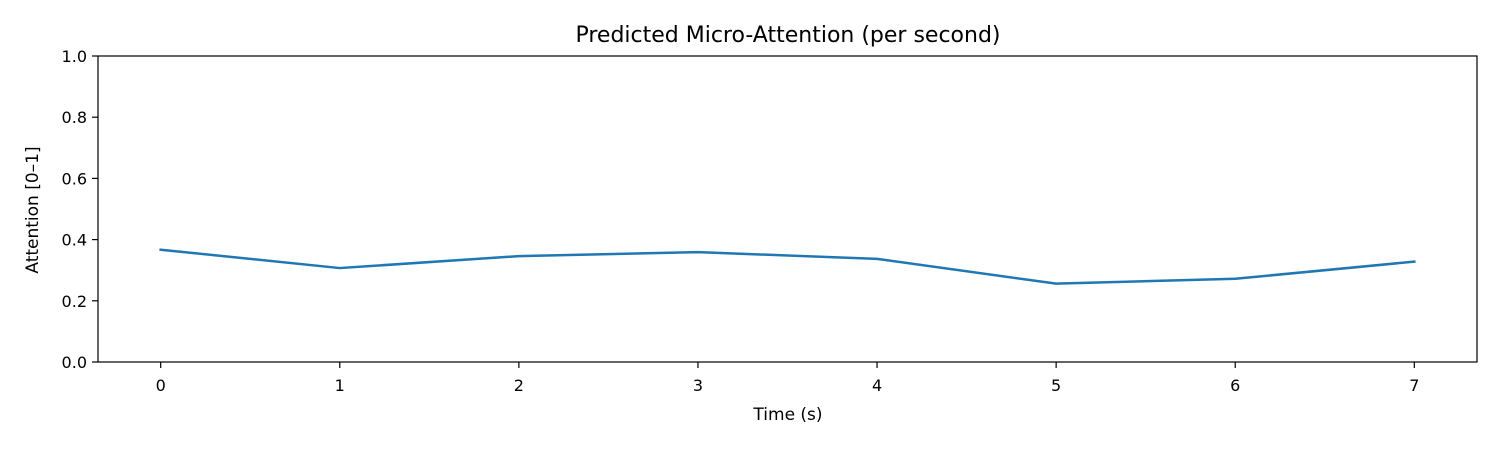 This screenshot has height=450, width=1500. I want to click on chart-title: Predicted Micro-Attention (per second), so click(787, 35).